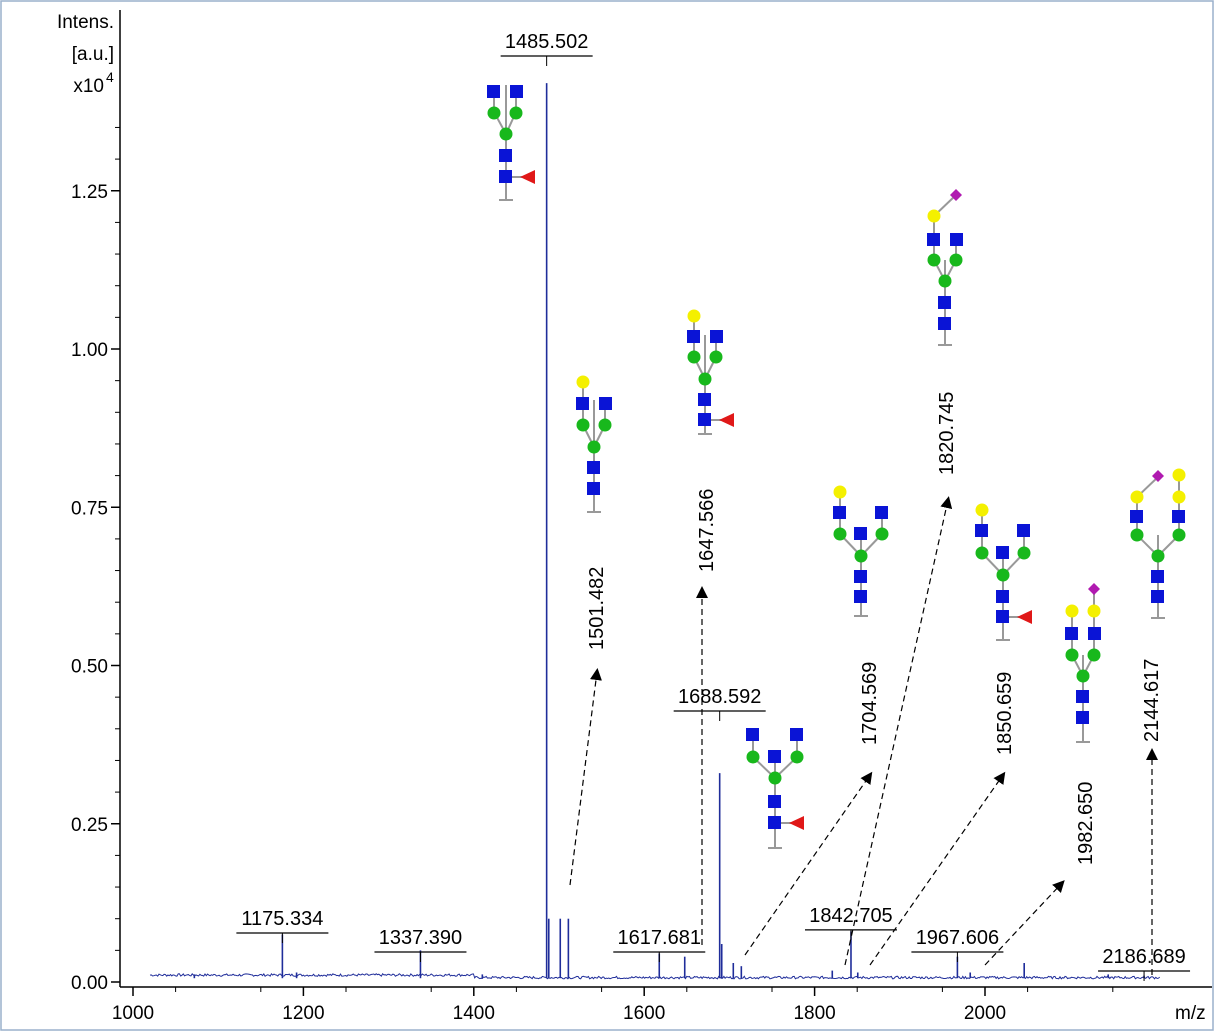 The height and width of the screenshot is (1032, 1215). What do you see at coordinates (133, 1013) in the screenshot?
I see `x-tick-label-1000: 1000` at bounding box center [133, 1013].